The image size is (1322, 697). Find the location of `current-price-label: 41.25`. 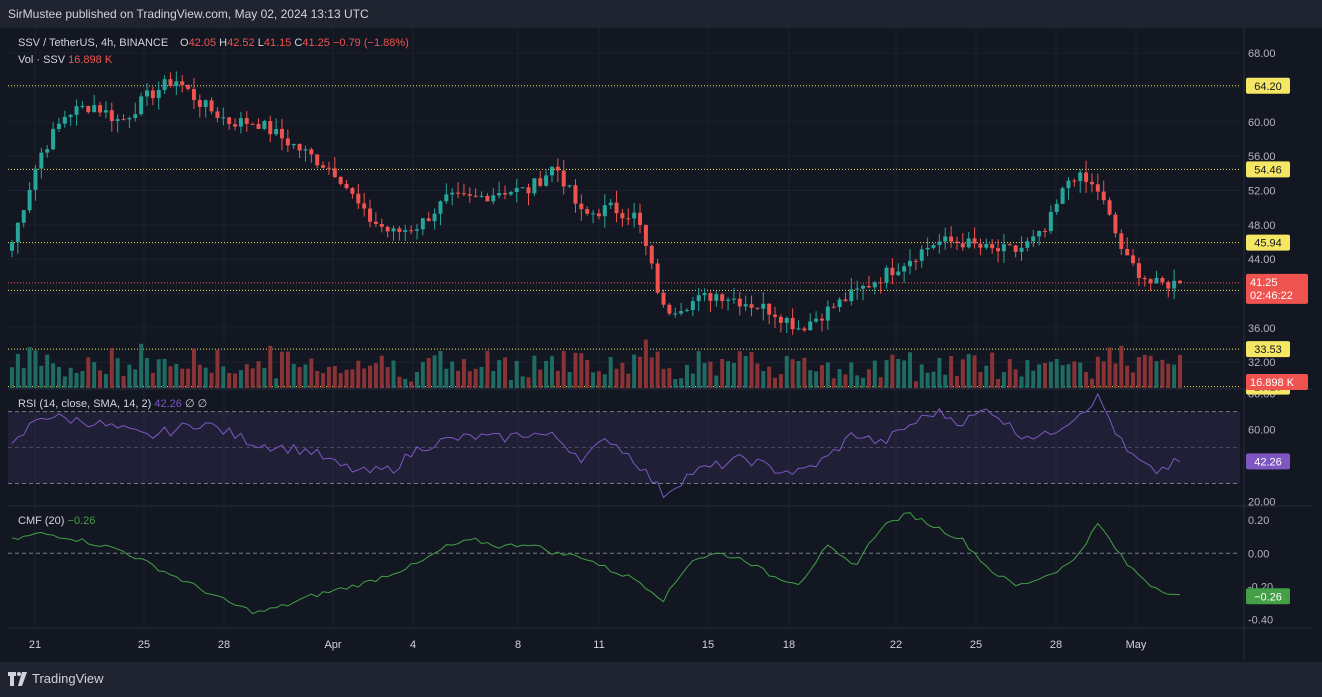

current-price-label: 41.25 is located at coordinates (1264, 283).